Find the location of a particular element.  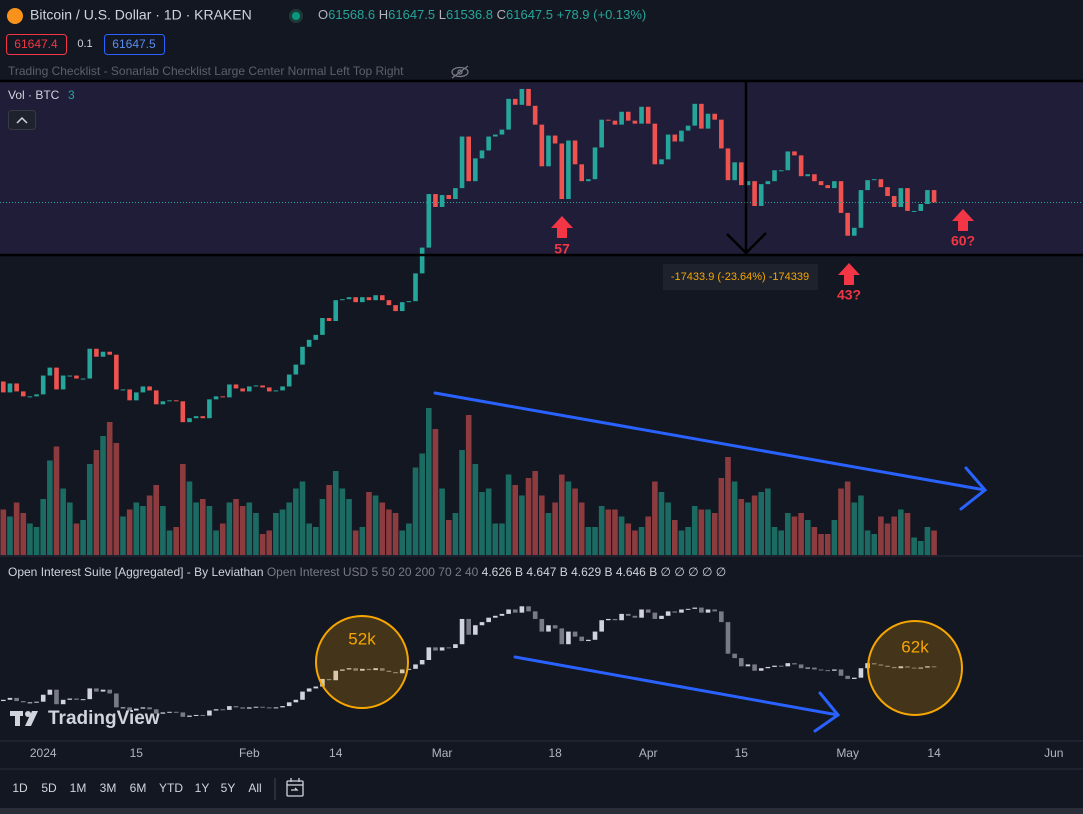

oi-value: 4.629 B is located at coordinates (591, 572).